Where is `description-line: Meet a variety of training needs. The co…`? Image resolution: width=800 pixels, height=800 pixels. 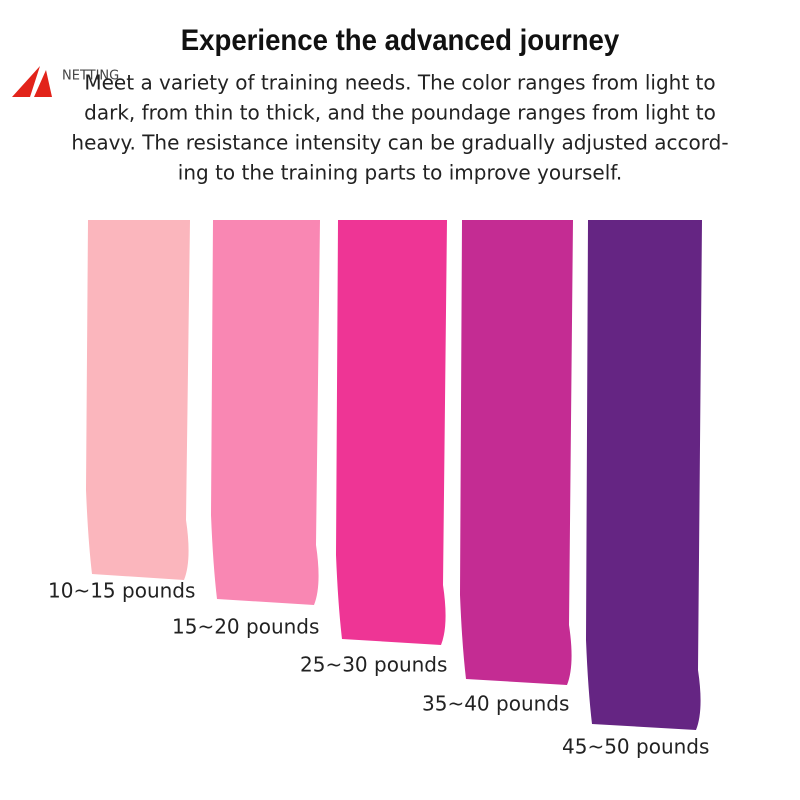 description-line: Meet a variety of training needs. The co… is located at coordinates (399, 83).